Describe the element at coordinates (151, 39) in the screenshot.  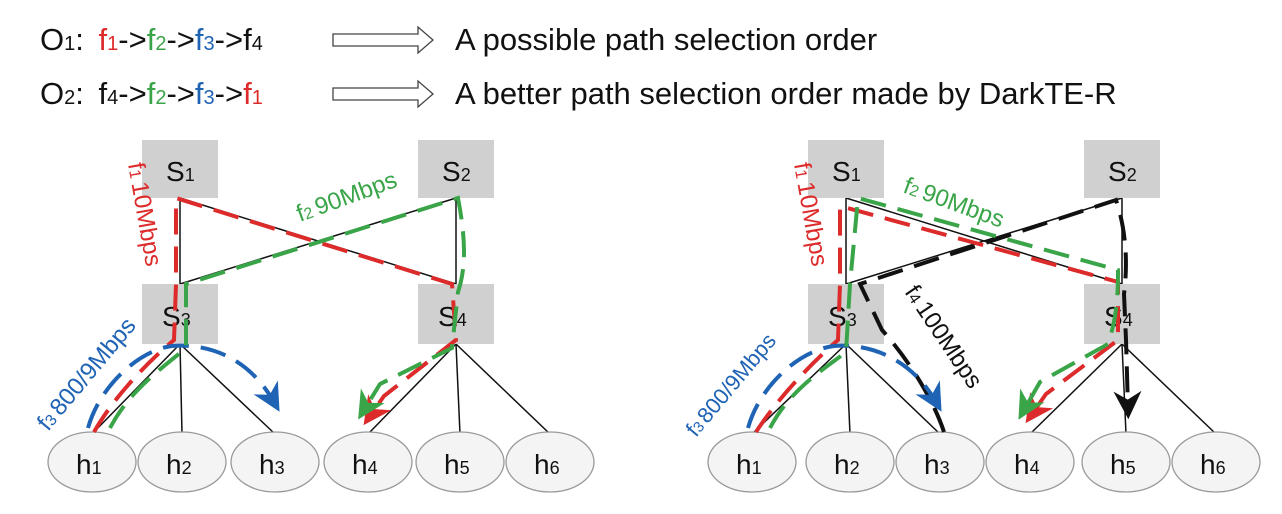
I see `svg-text: O1: f1->f2->f3->f4` at that location.